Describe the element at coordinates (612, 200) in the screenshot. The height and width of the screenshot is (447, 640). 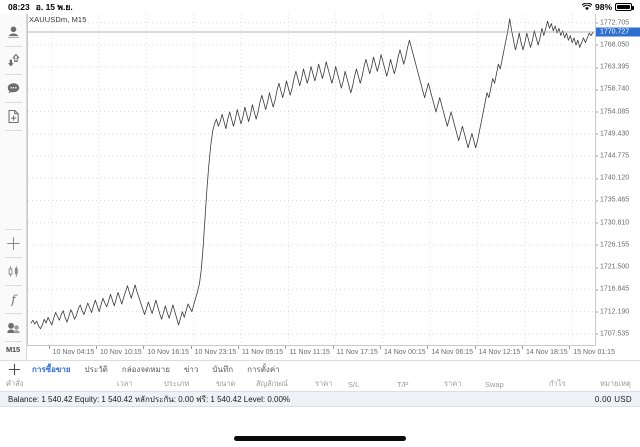
I see `price-tick-8: 1735.465` at that location.